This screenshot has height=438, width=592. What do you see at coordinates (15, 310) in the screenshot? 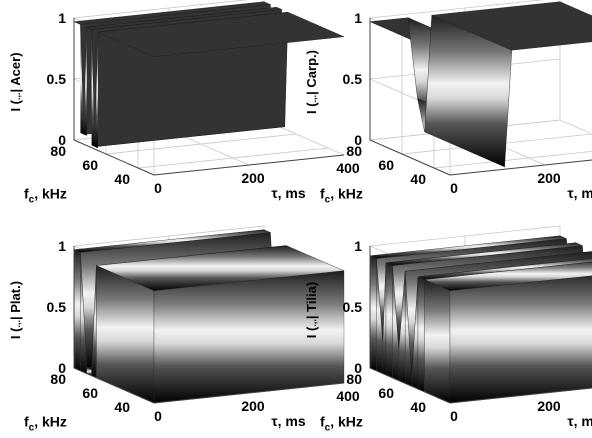
I see `i-axis-label: I (.,.| Plat.)` at bounding box center [15, 310].